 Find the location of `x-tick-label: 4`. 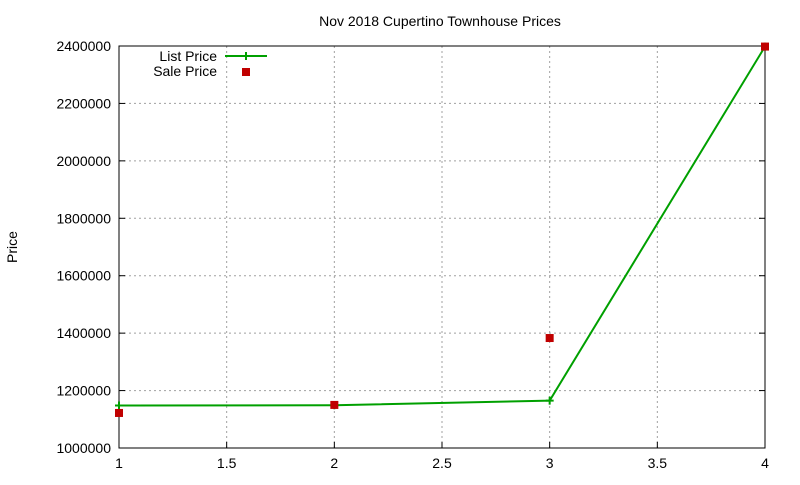

x-tick-label: 4 is located at coordinates (765, 463).